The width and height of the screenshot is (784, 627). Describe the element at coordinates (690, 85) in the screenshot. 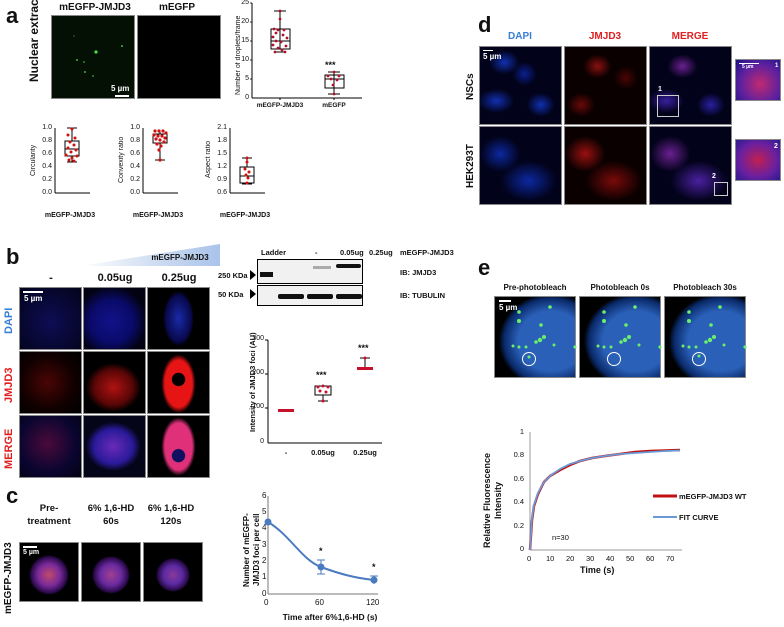

I see `nscs-merge-image: 1` at that location.